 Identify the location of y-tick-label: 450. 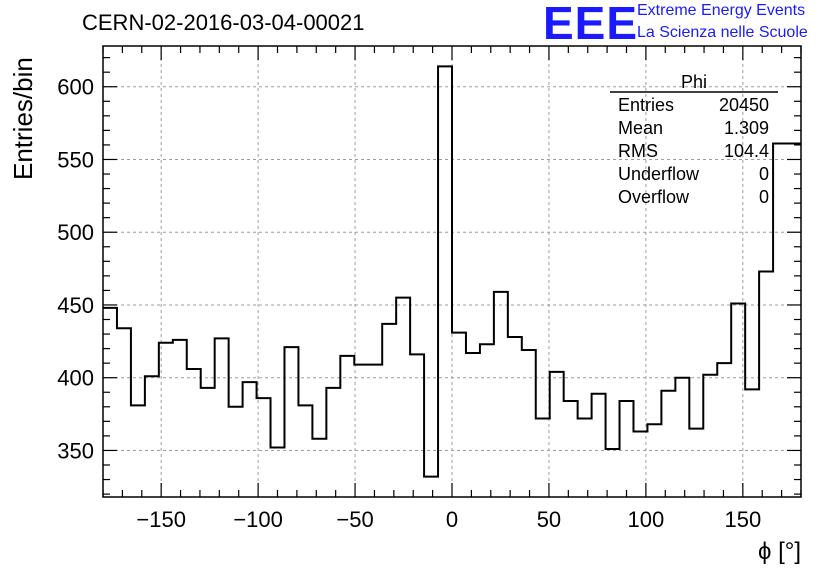
(75, 305).